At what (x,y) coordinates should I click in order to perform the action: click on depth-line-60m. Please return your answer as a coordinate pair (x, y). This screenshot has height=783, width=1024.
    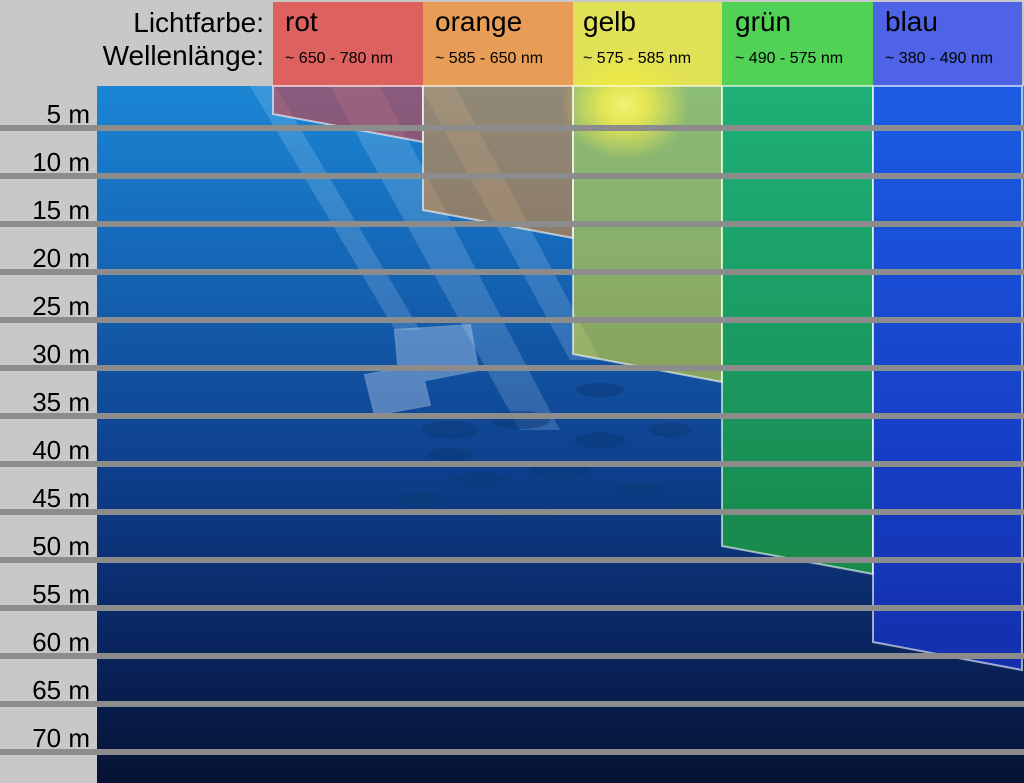
    Looking at the image, I should click on (512, 656).